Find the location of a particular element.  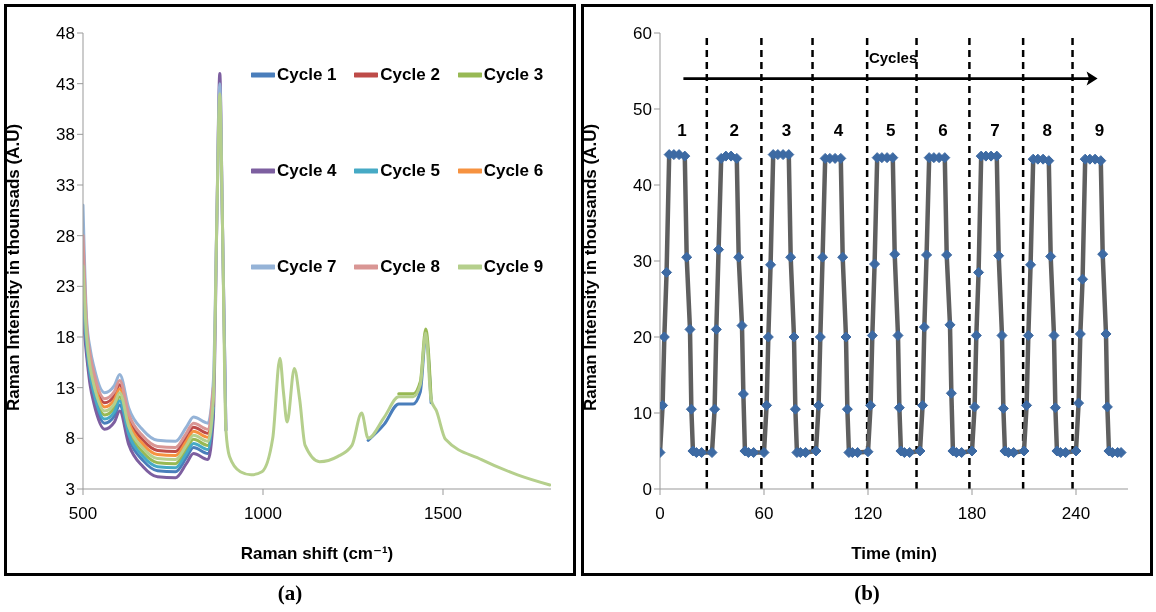

annotation: 1 is located at coordinates (682, 131).